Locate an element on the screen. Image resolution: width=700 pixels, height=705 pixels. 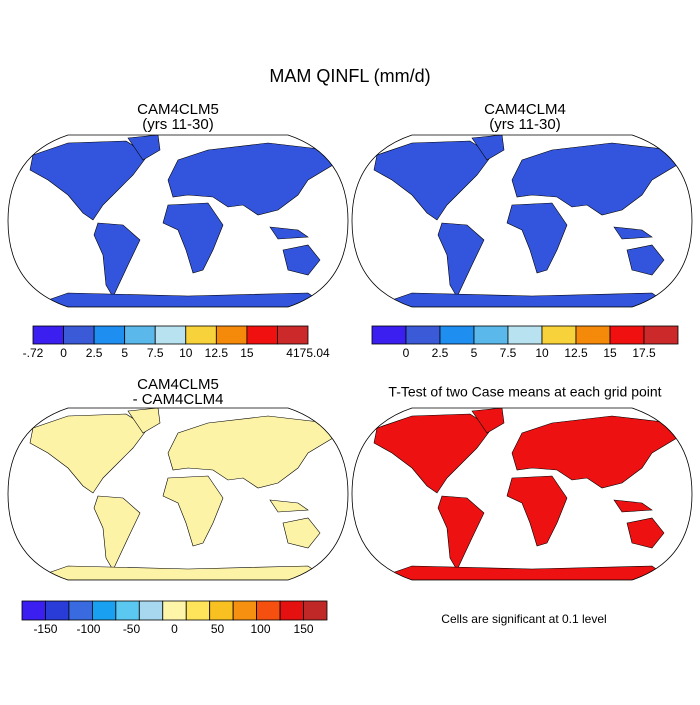
colorbar-label: -.72 is located at coordinates (33, 353).